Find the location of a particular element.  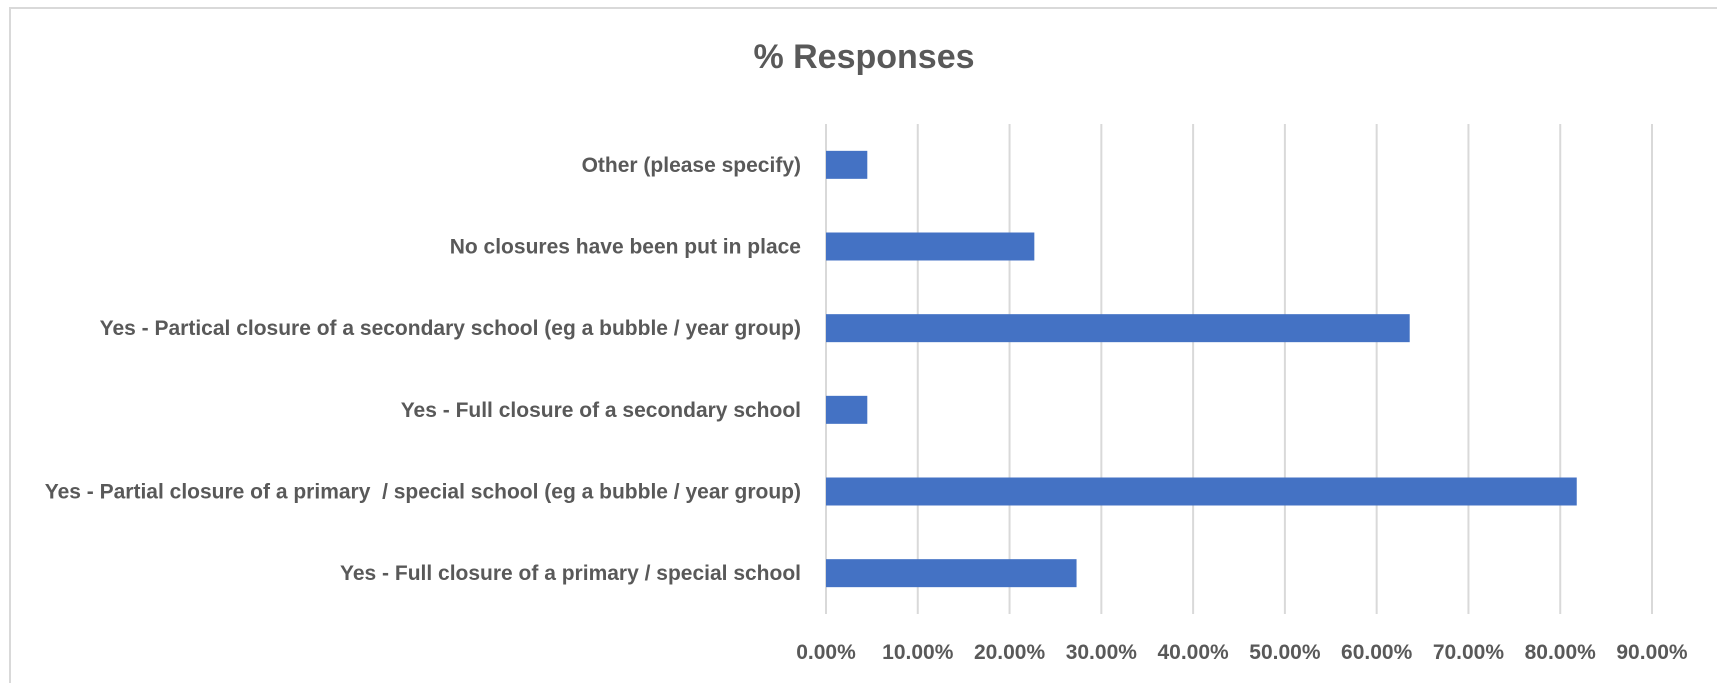

x-tick-label: 50.00% is located at coordinates (1285, 652).